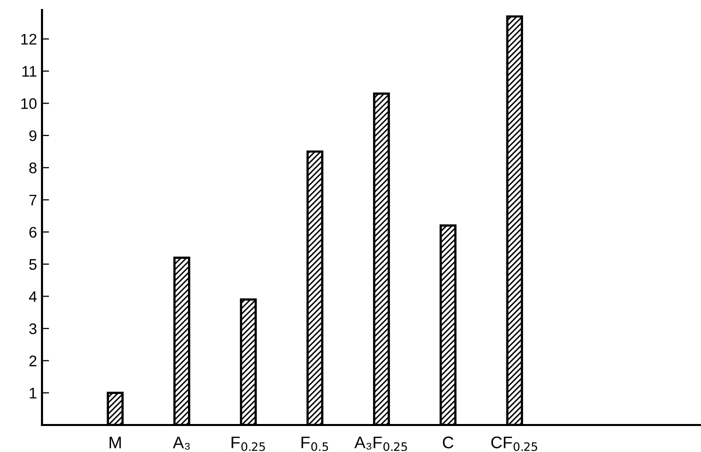  Describe the element at coordinates (248, 444) in the screenshot. I see `x-tick-label: F$_{0.25}$` at that location.